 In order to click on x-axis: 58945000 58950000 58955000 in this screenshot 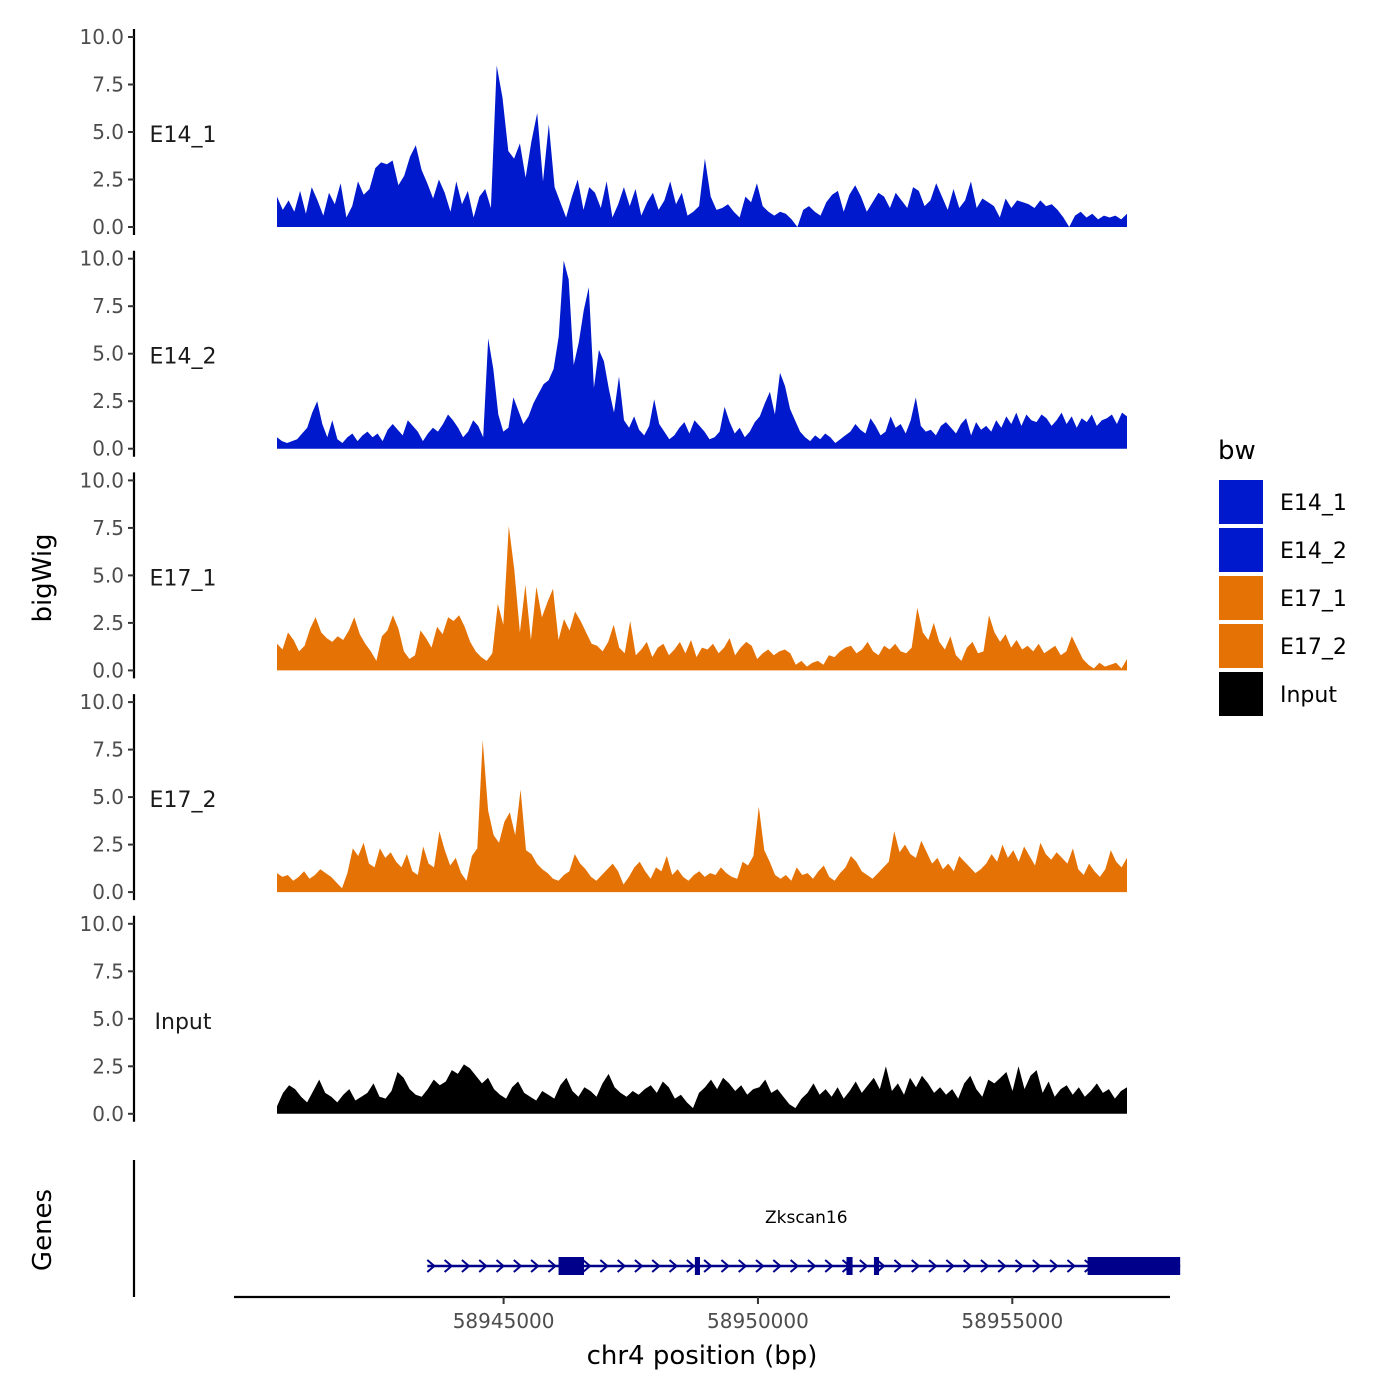, I will do `click(702, 1314)`.